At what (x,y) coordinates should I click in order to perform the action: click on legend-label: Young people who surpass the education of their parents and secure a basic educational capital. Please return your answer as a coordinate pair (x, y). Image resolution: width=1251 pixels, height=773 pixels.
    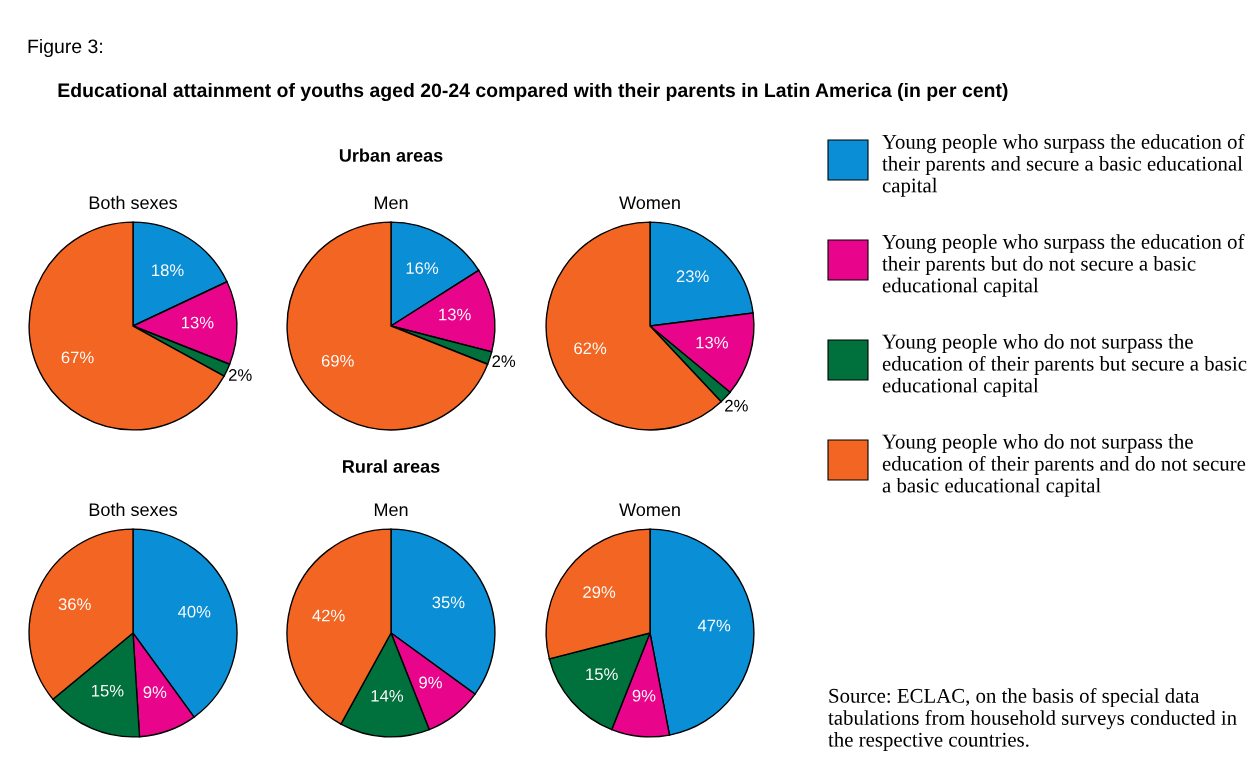
    Looking at the image, I should click on (1063, 165).